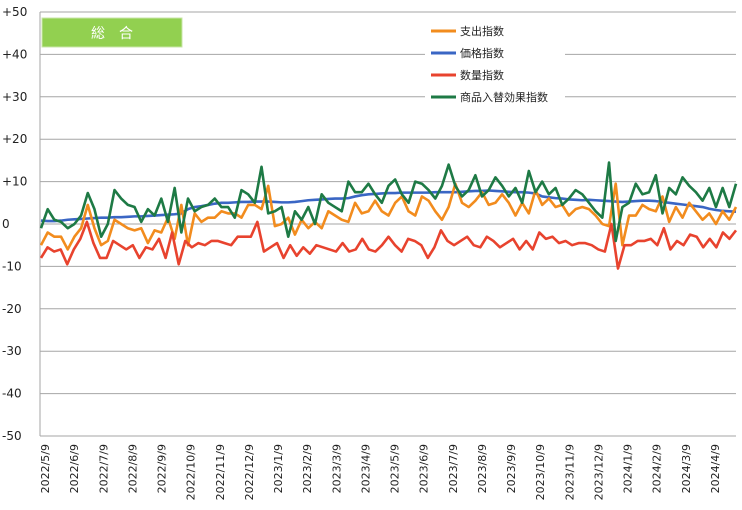 The image size is (742, 510). I want to click on y-tick-label: -30, so click(12, 351).